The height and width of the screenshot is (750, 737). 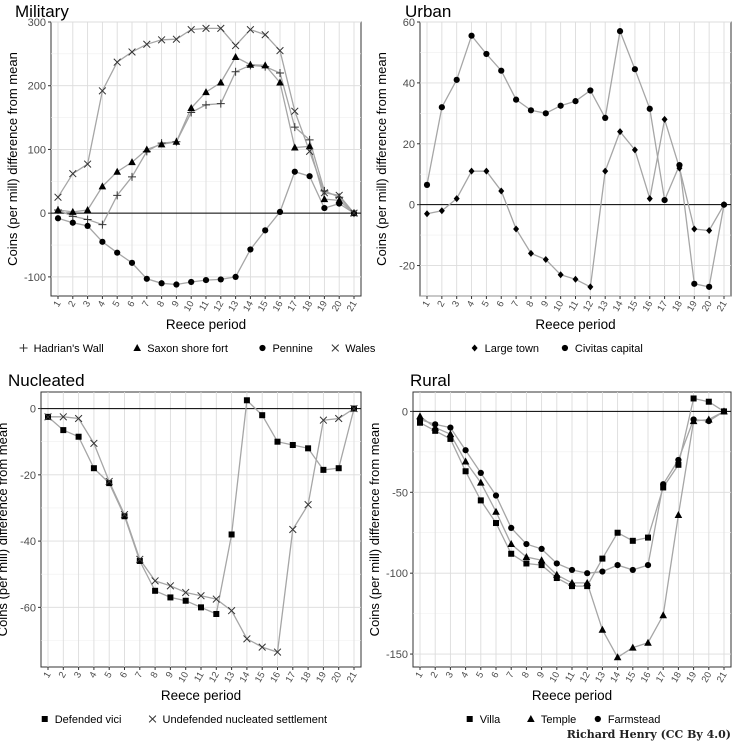 I want to click on x-tick-label: 14, so click(x=615, y=677).